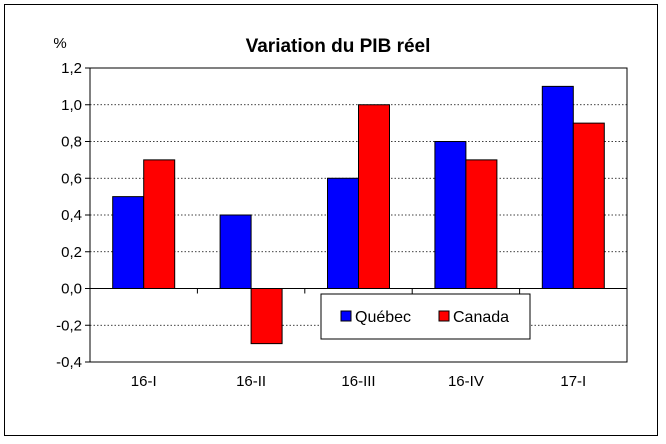  Describe the element at coordinates (71, 105) in the screenshot. I see `y-tick-label: 1,0` at that location.